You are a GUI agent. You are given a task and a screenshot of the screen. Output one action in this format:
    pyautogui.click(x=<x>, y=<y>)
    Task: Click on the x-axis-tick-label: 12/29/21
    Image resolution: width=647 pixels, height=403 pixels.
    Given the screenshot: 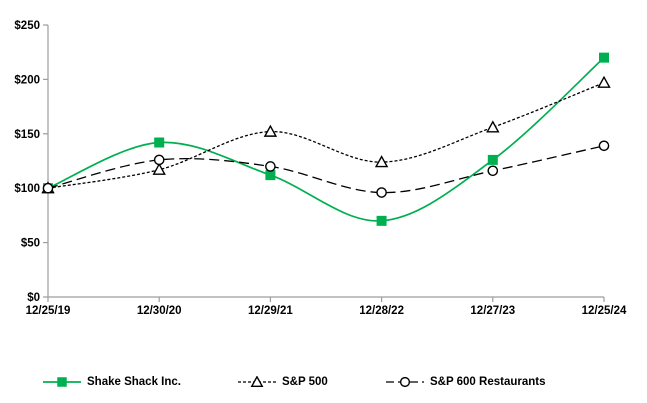 What is the action you would take?
    pyautogui.click(x=270, y=311)
    